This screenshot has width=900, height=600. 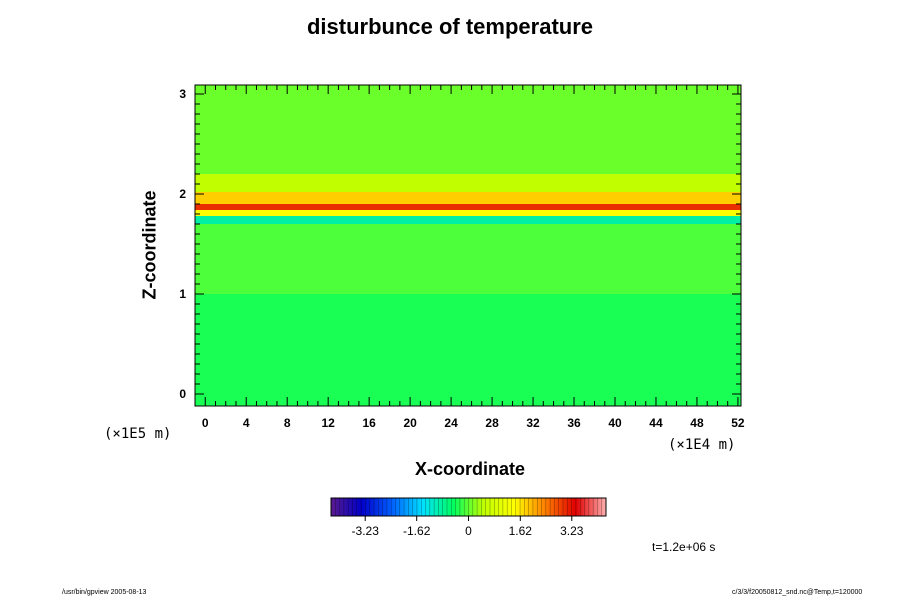 What do you see at coordinates (469, 469) in the screenshot?
I see `x-axis-label: X-coordinate` at bounding box center [469, 469].